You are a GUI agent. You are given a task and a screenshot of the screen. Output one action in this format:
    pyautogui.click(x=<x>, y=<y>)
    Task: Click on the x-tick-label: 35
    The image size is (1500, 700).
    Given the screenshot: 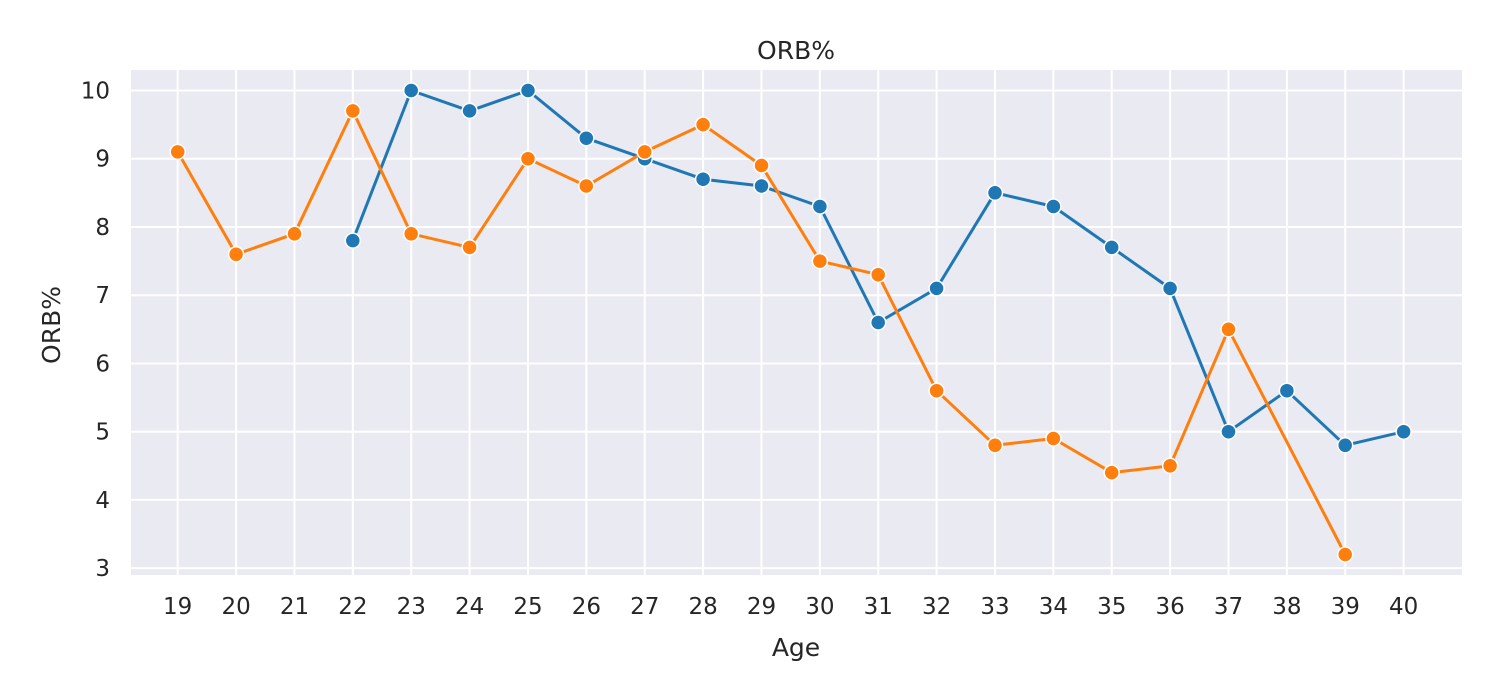 What is the action you would take?
    pyautogui.click(x=1111, y=607)
    